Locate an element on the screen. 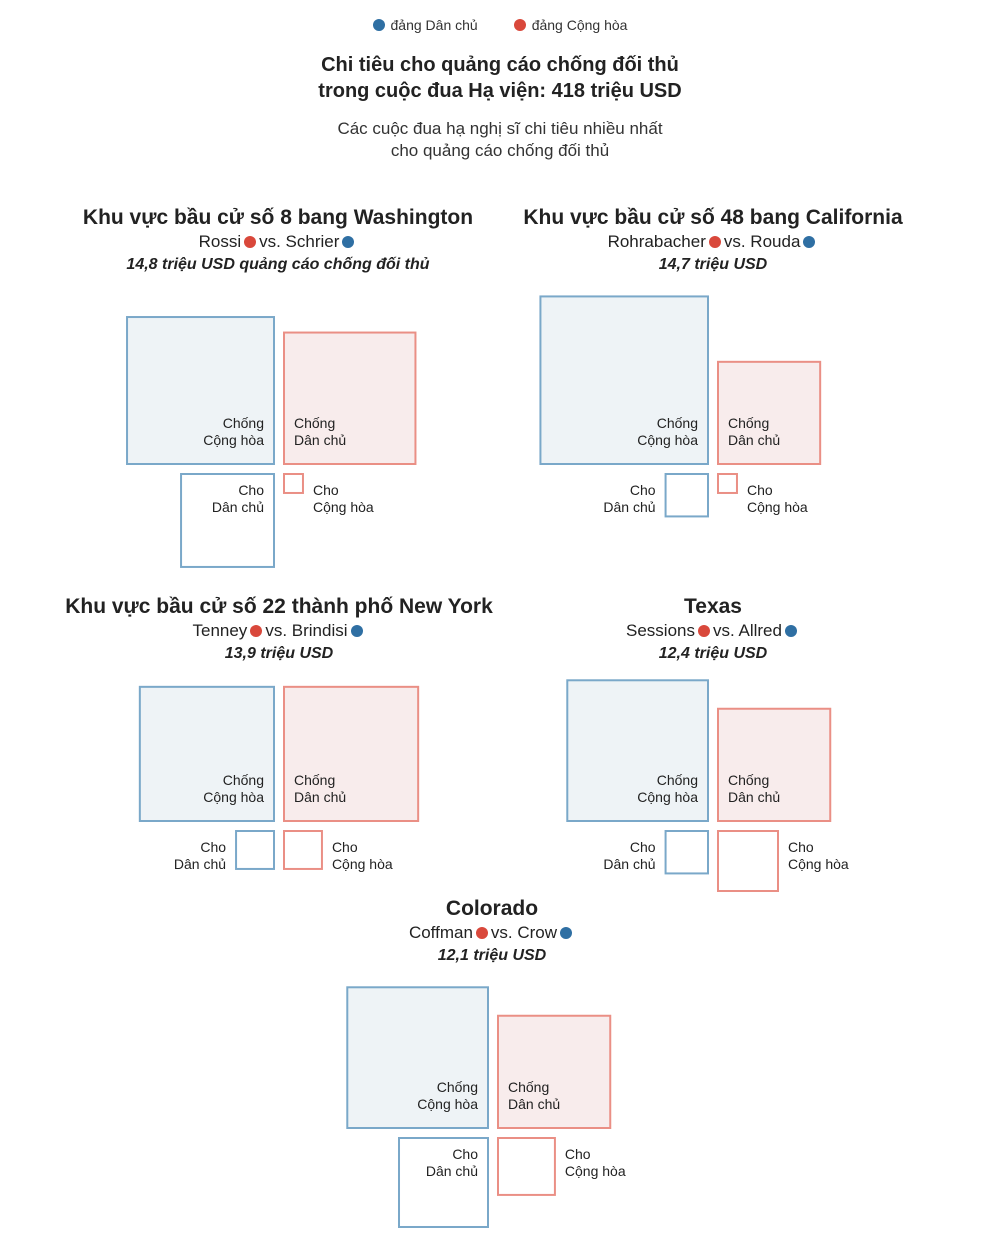  race-total: 12,1 triệu USD is located at coordinates (492, 955).